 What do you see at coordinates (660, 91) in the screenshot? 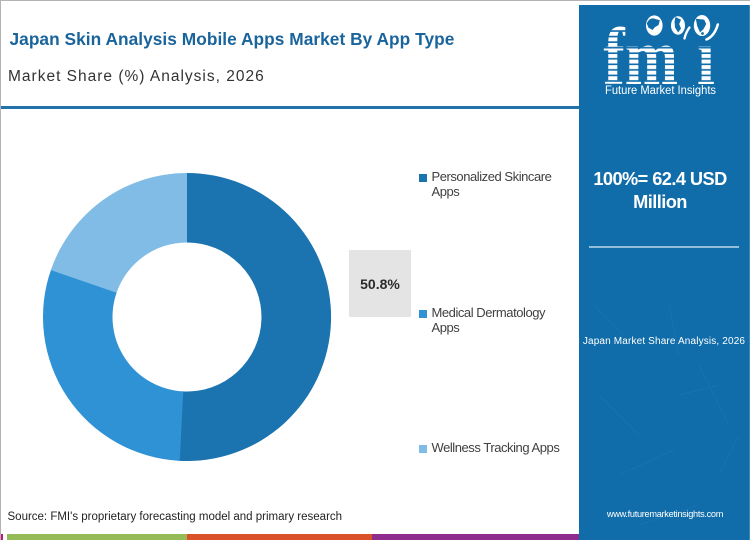
I see `svg-text: Future Market Insights` at bounding box center [660, 91].